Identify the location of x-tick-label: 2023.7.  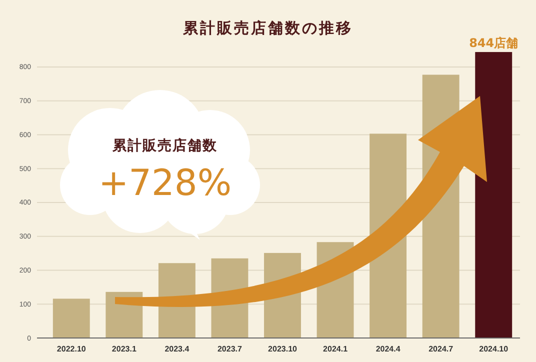
(230, 349).